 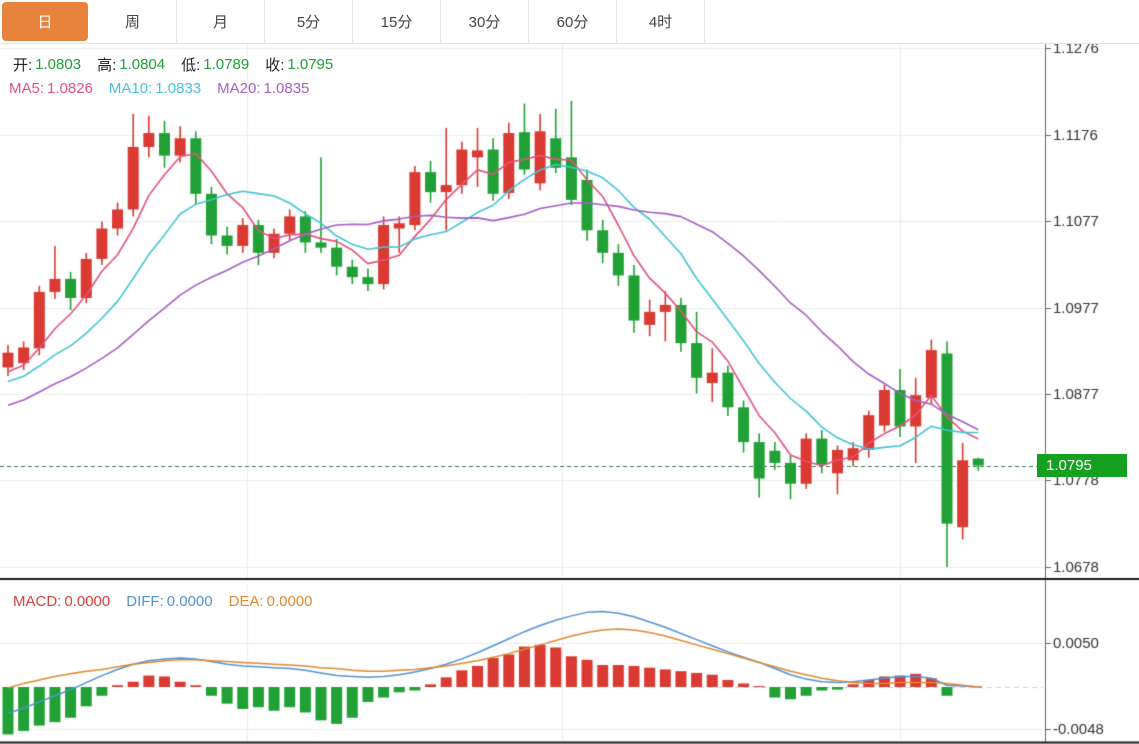 What do you see at coordinates (23, 65) in the screenshot?
I see `open-label: 开:` at bounding box center [23, 65].